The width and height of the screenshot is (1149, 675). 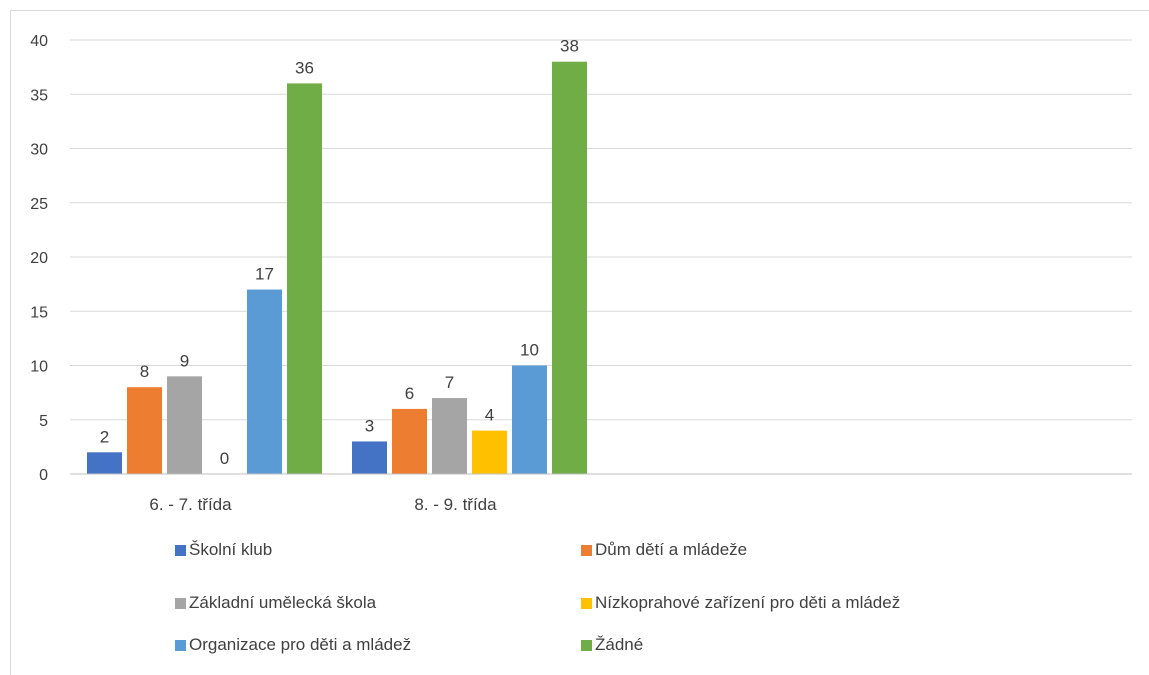 I want to click on chart-frame-left-border, so click(x=10, y=342).